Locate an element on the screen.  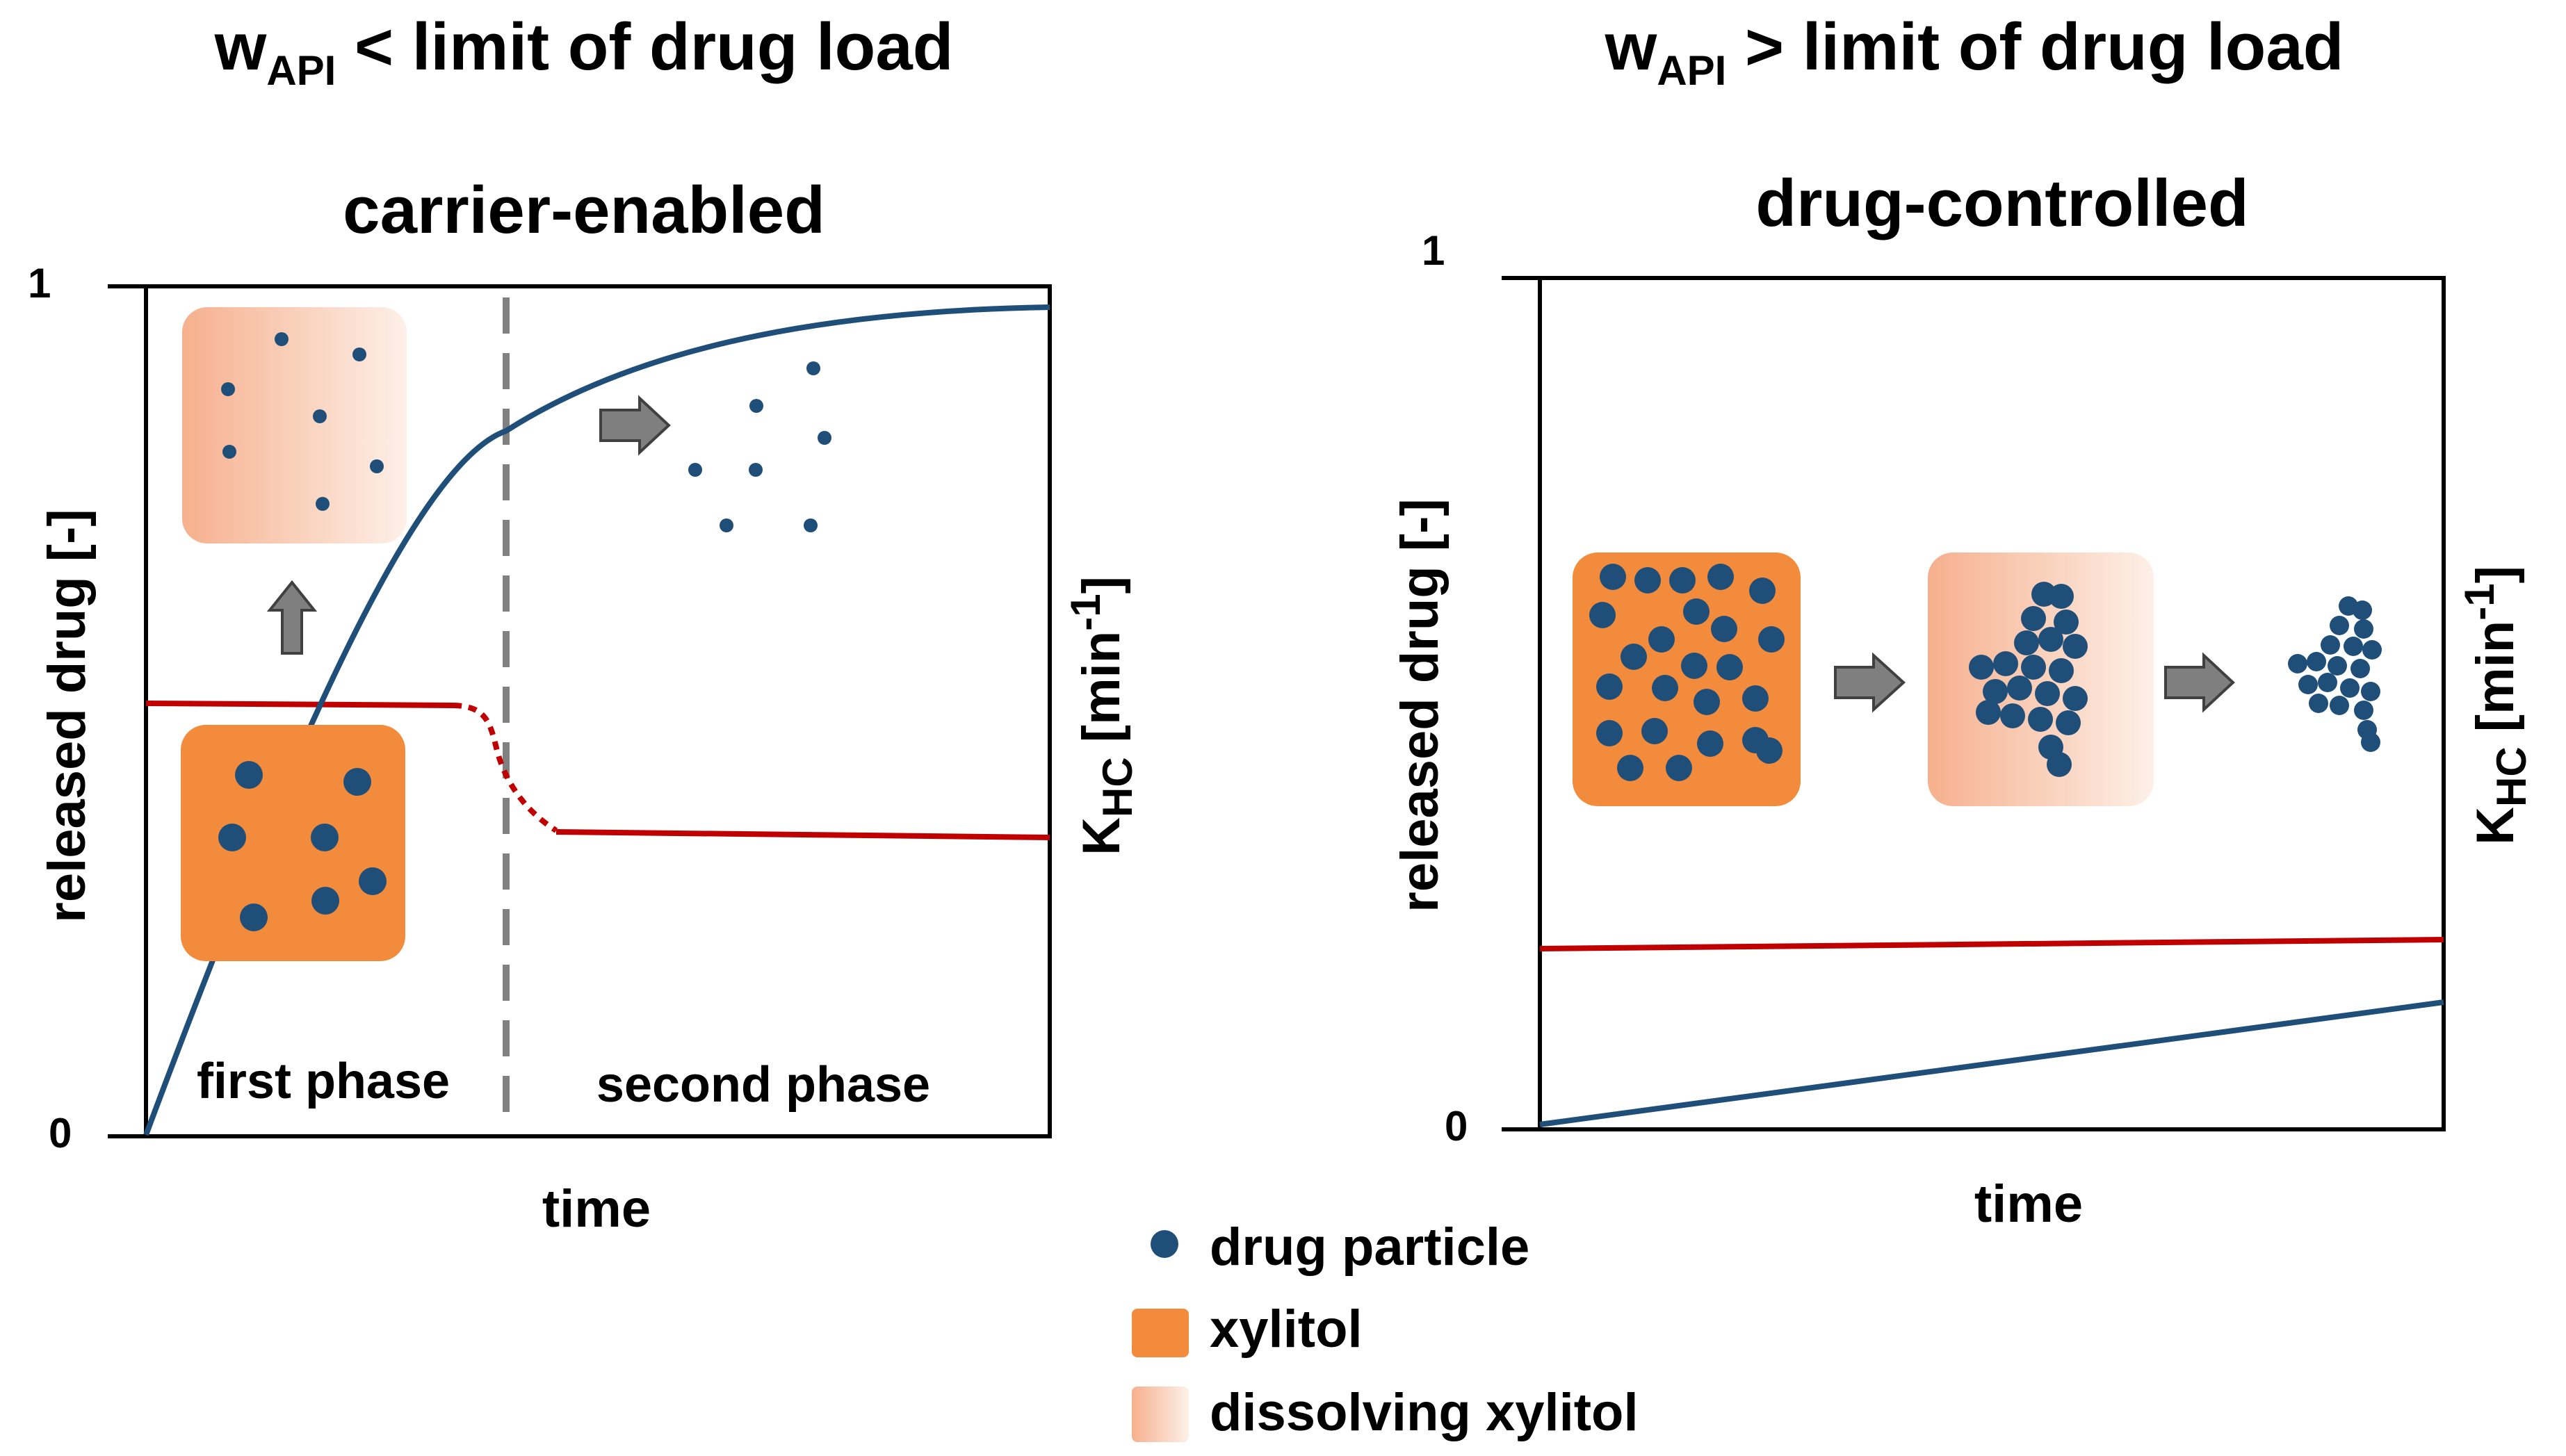
left-xylitol-block is located at coordinates (293, 843).